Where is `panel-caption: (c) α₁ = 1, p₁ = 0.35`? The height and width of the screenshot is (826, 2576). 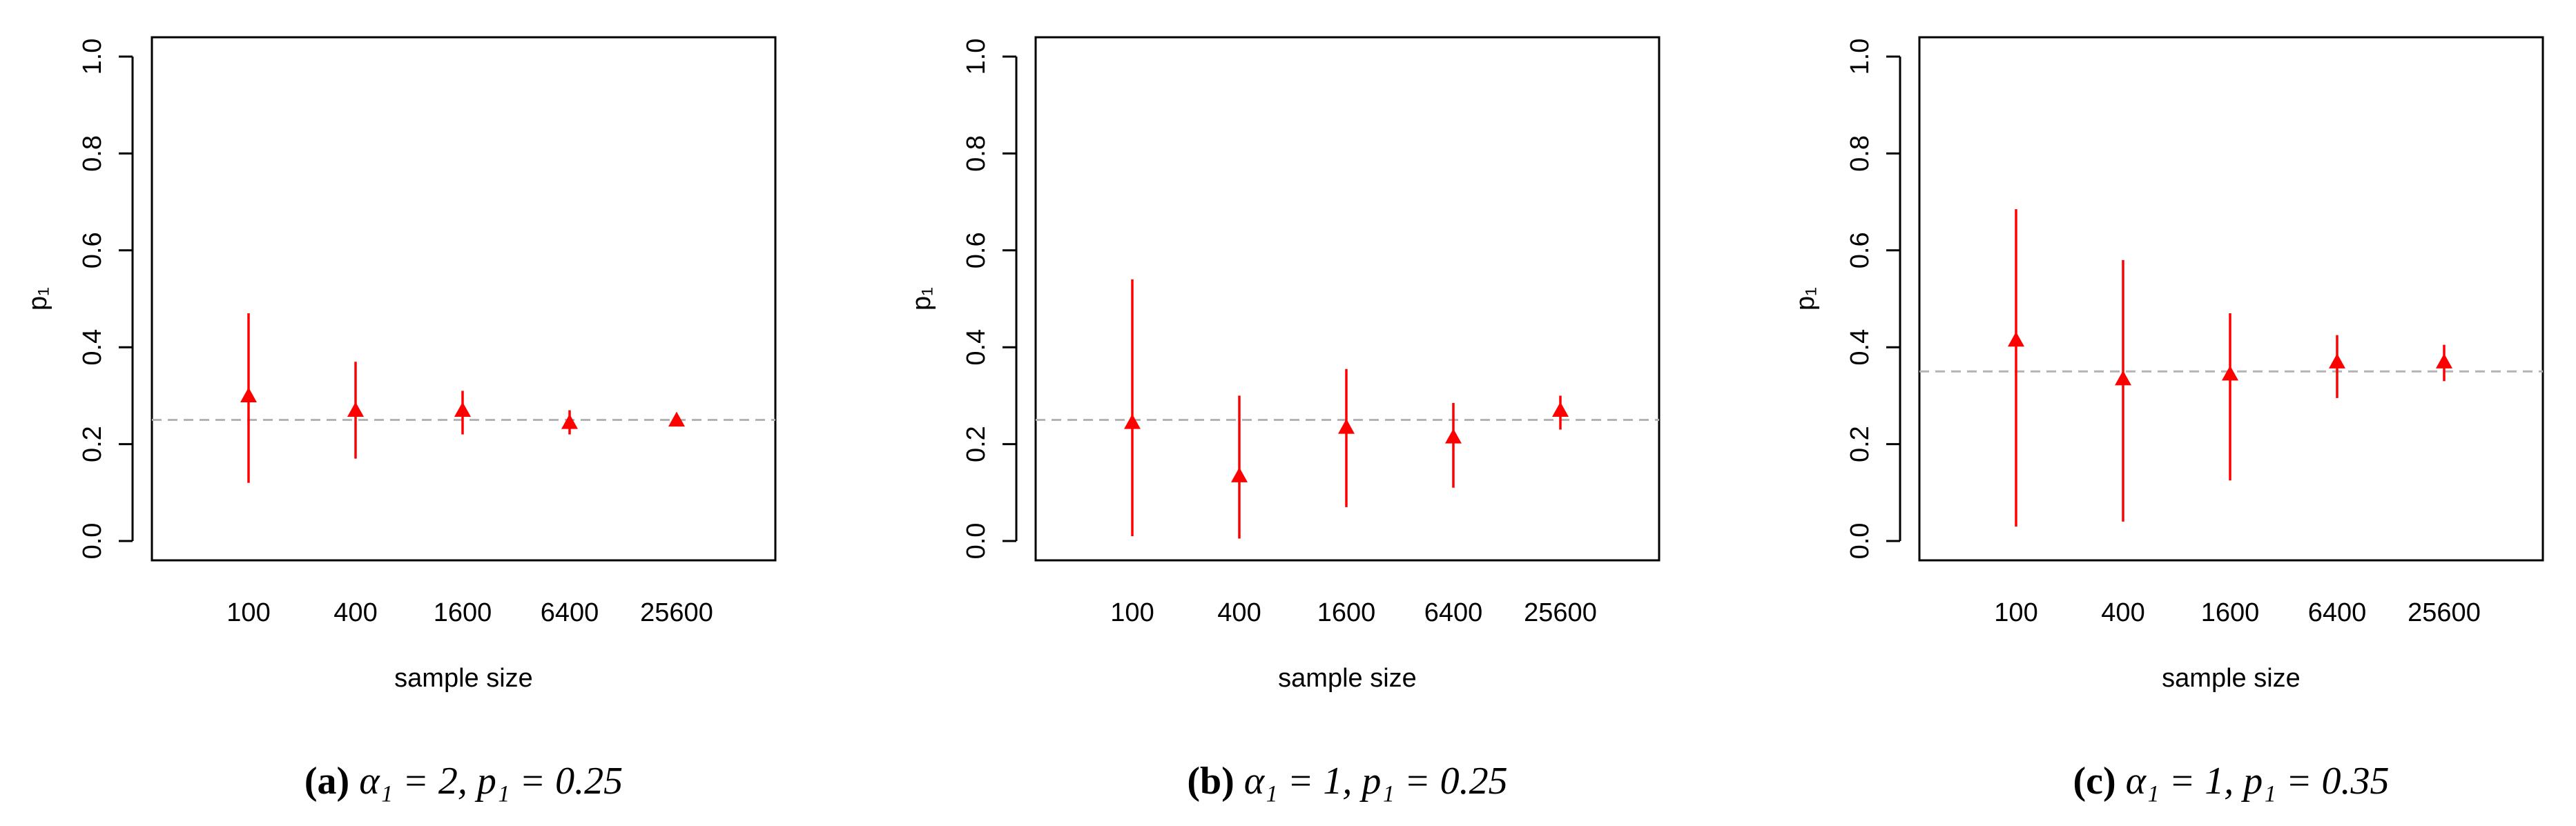 panel-caption: (c) α₁ = 1, p₁ = 0.35 is located at coordinates (2231, 781).